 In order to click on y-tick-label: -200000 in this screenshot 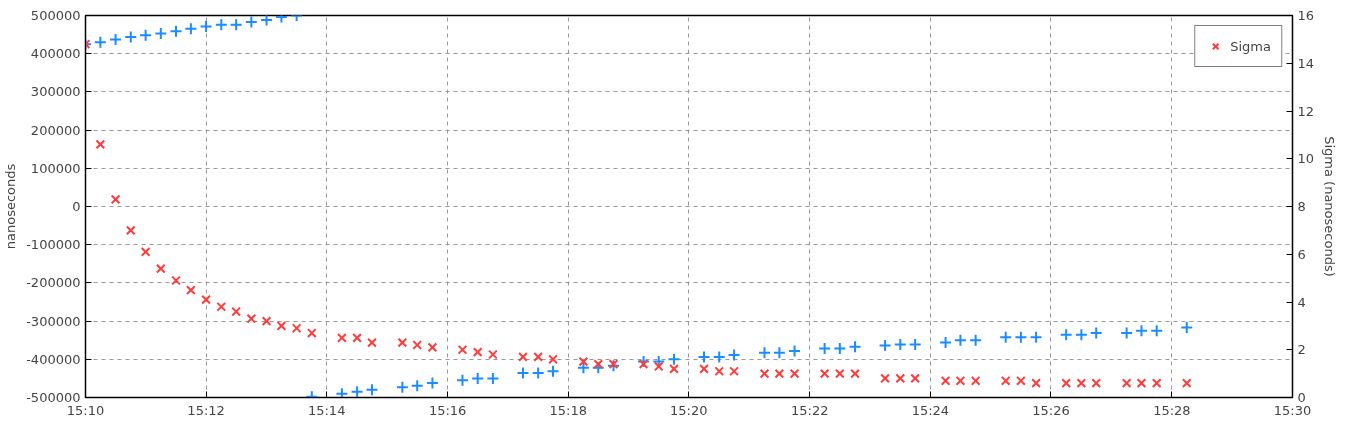, I will do `click(53, 283)`.